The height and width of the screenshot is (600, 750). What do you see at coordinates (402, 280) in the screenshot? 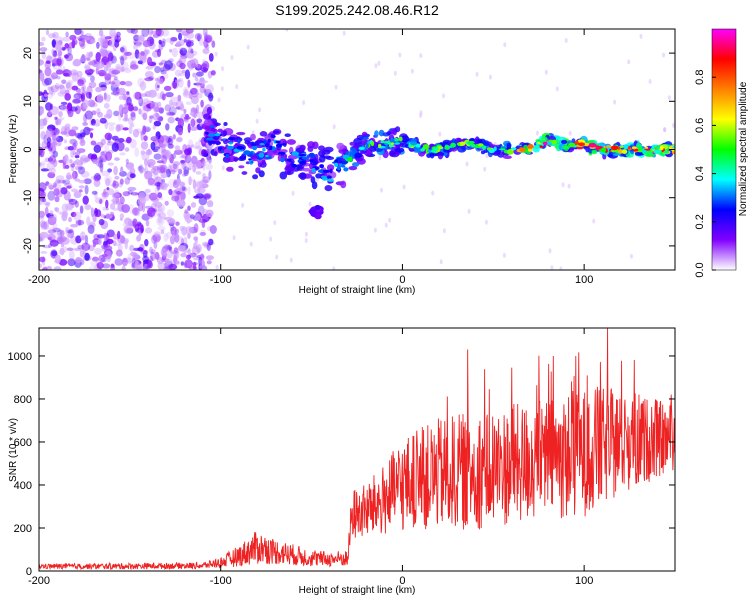
I see `spectrogram-xtick-label: 0` at bounding box center [402, 280].